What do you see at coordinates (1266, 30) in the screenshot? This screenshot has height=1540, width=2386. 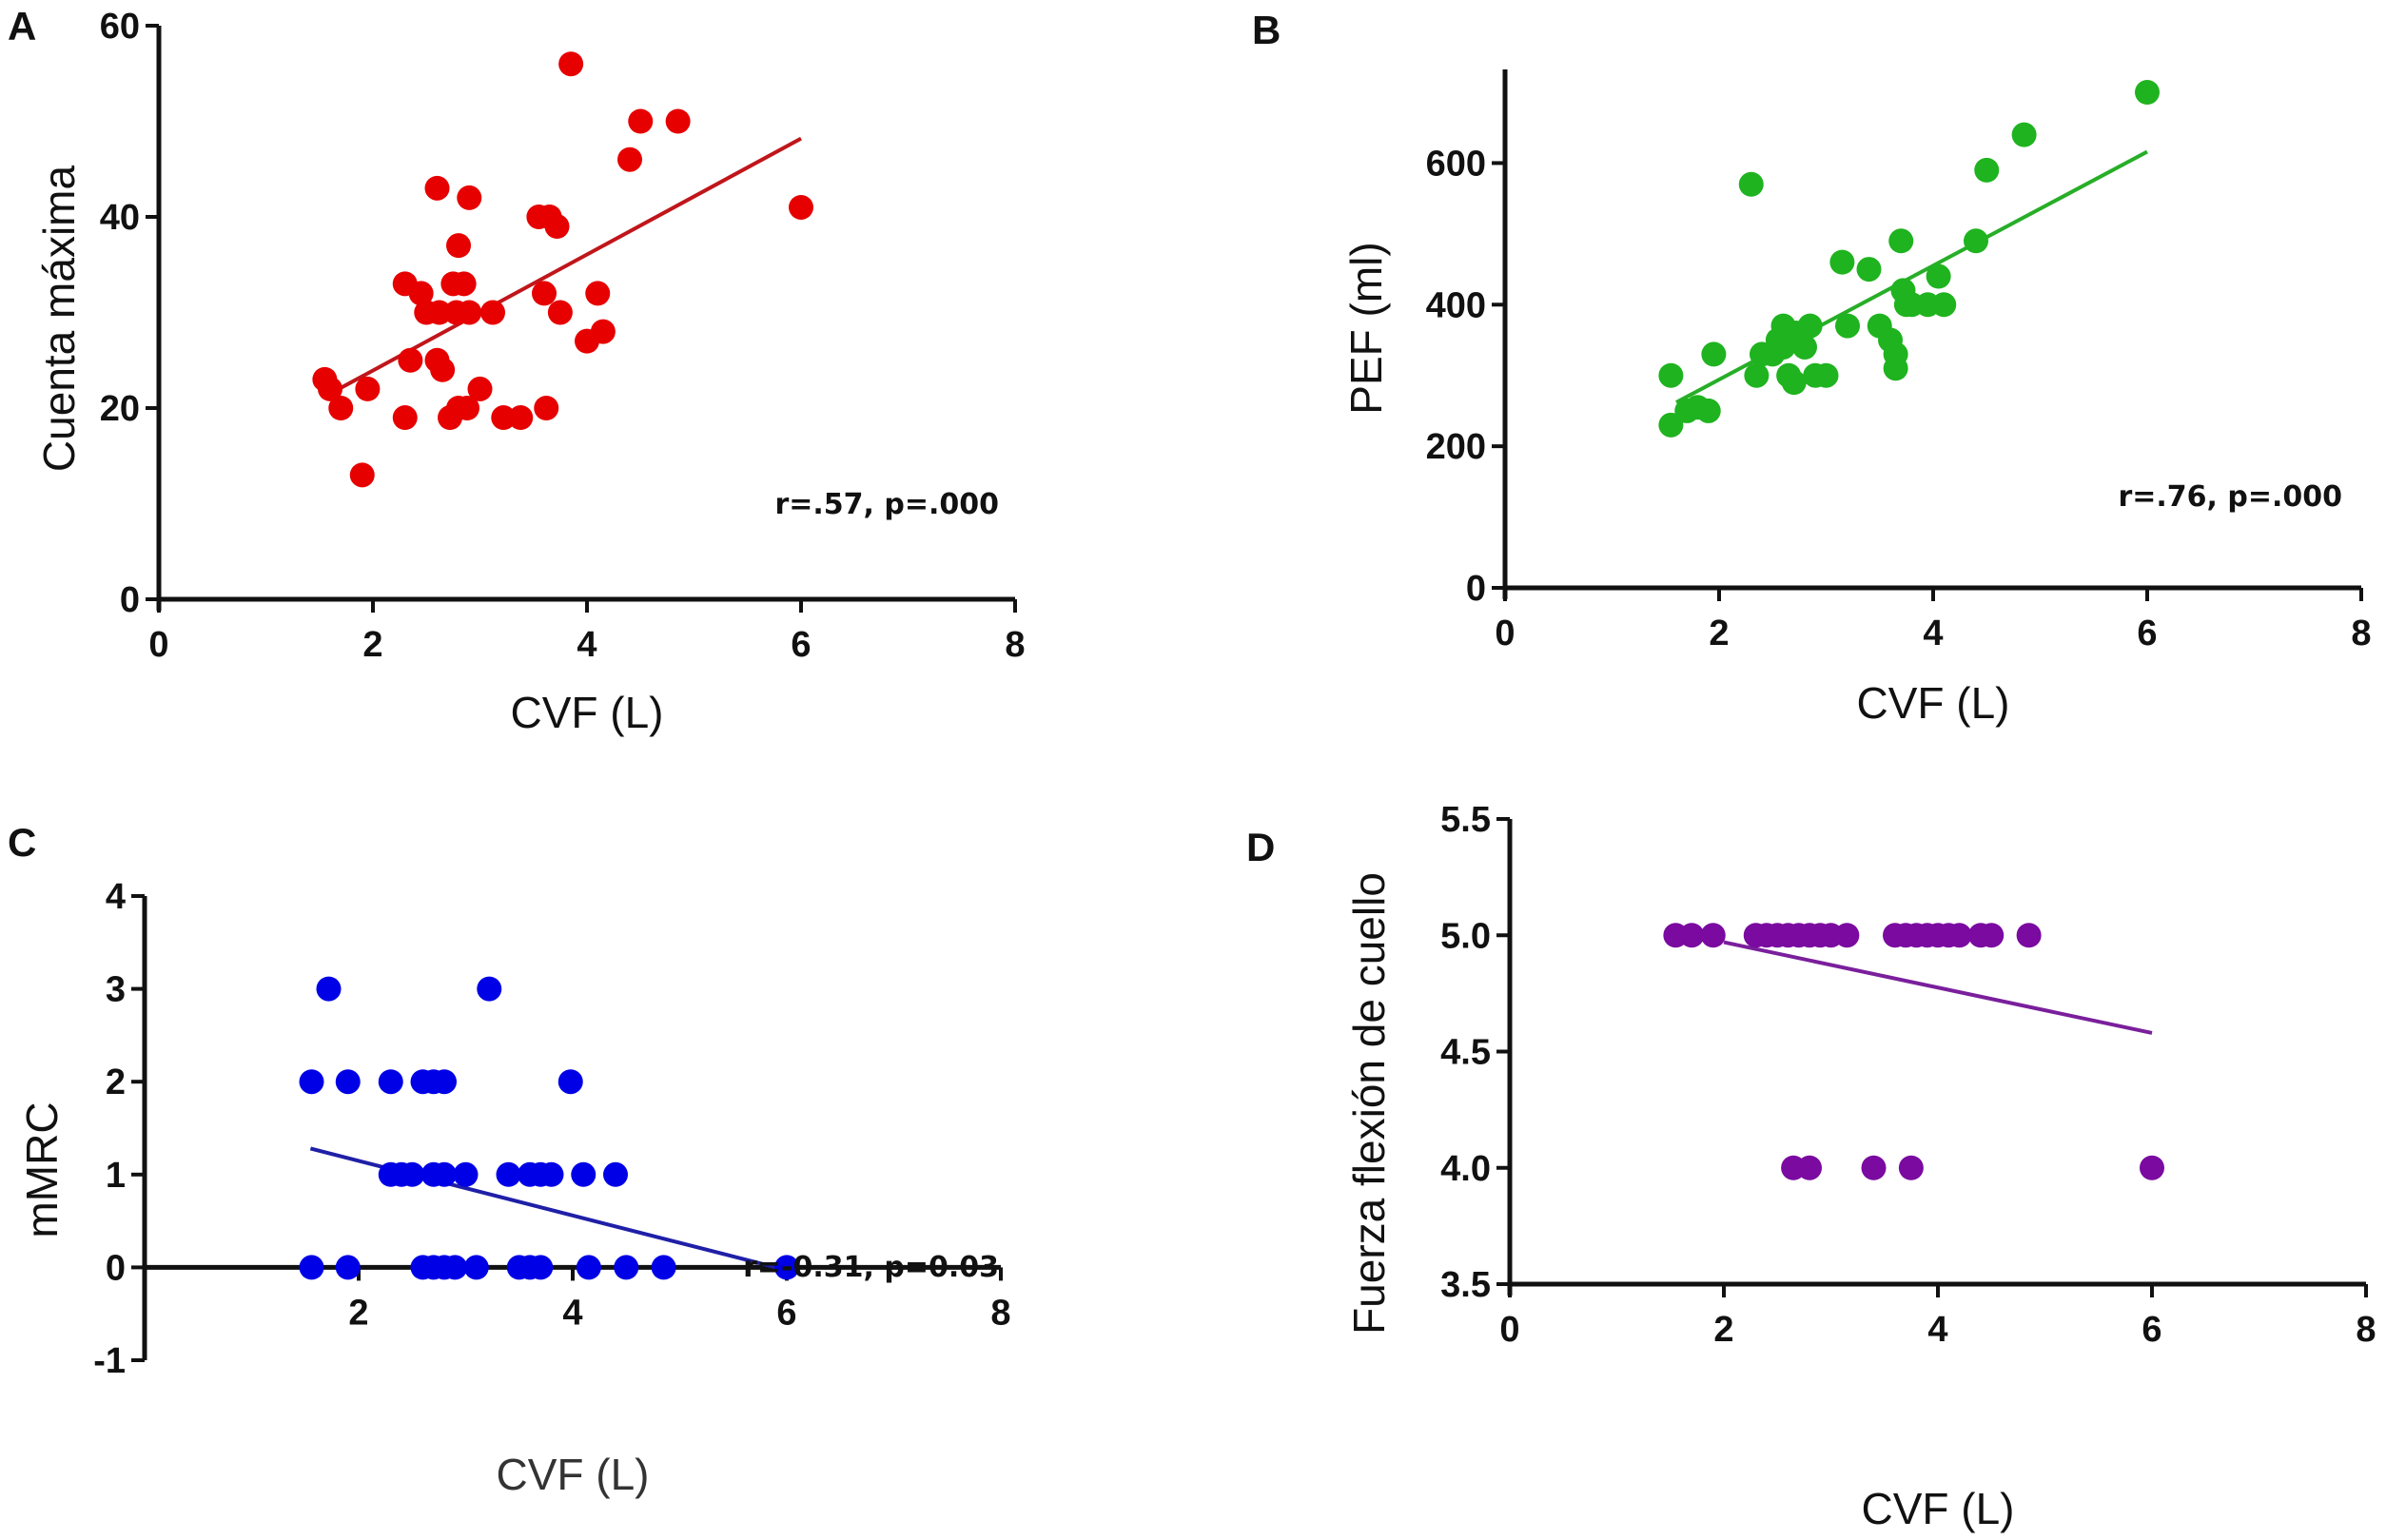 I see `panel-label-b: B` at bounding box center [1266, 30].